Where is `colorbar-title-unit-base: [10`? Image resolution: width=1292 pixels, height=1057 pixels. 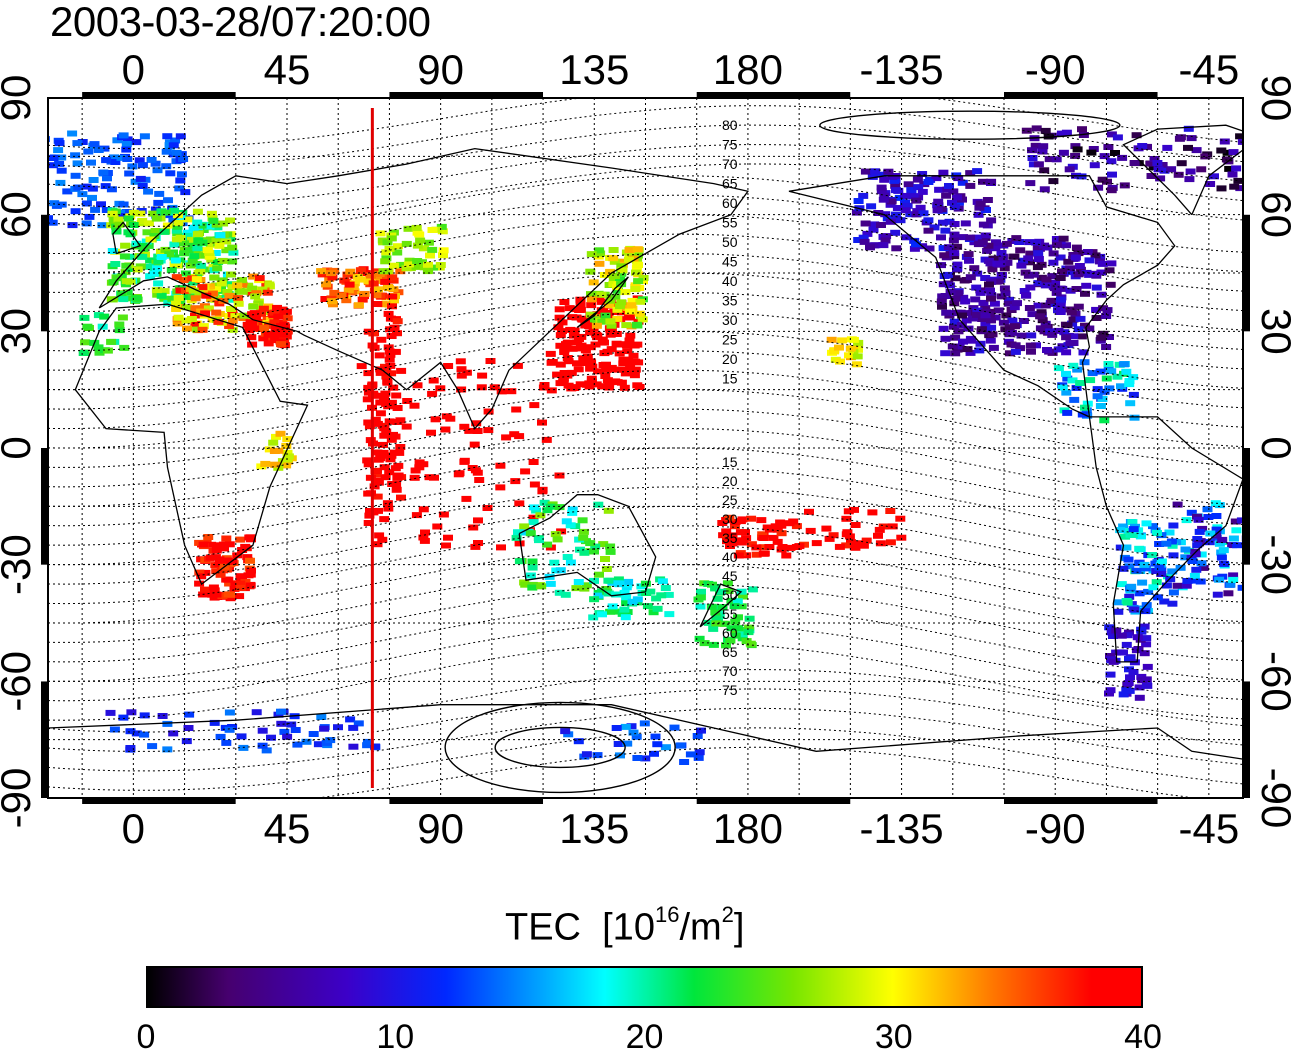
colorbar-title-unit-base: [10 is located at coordinates (628, 927).